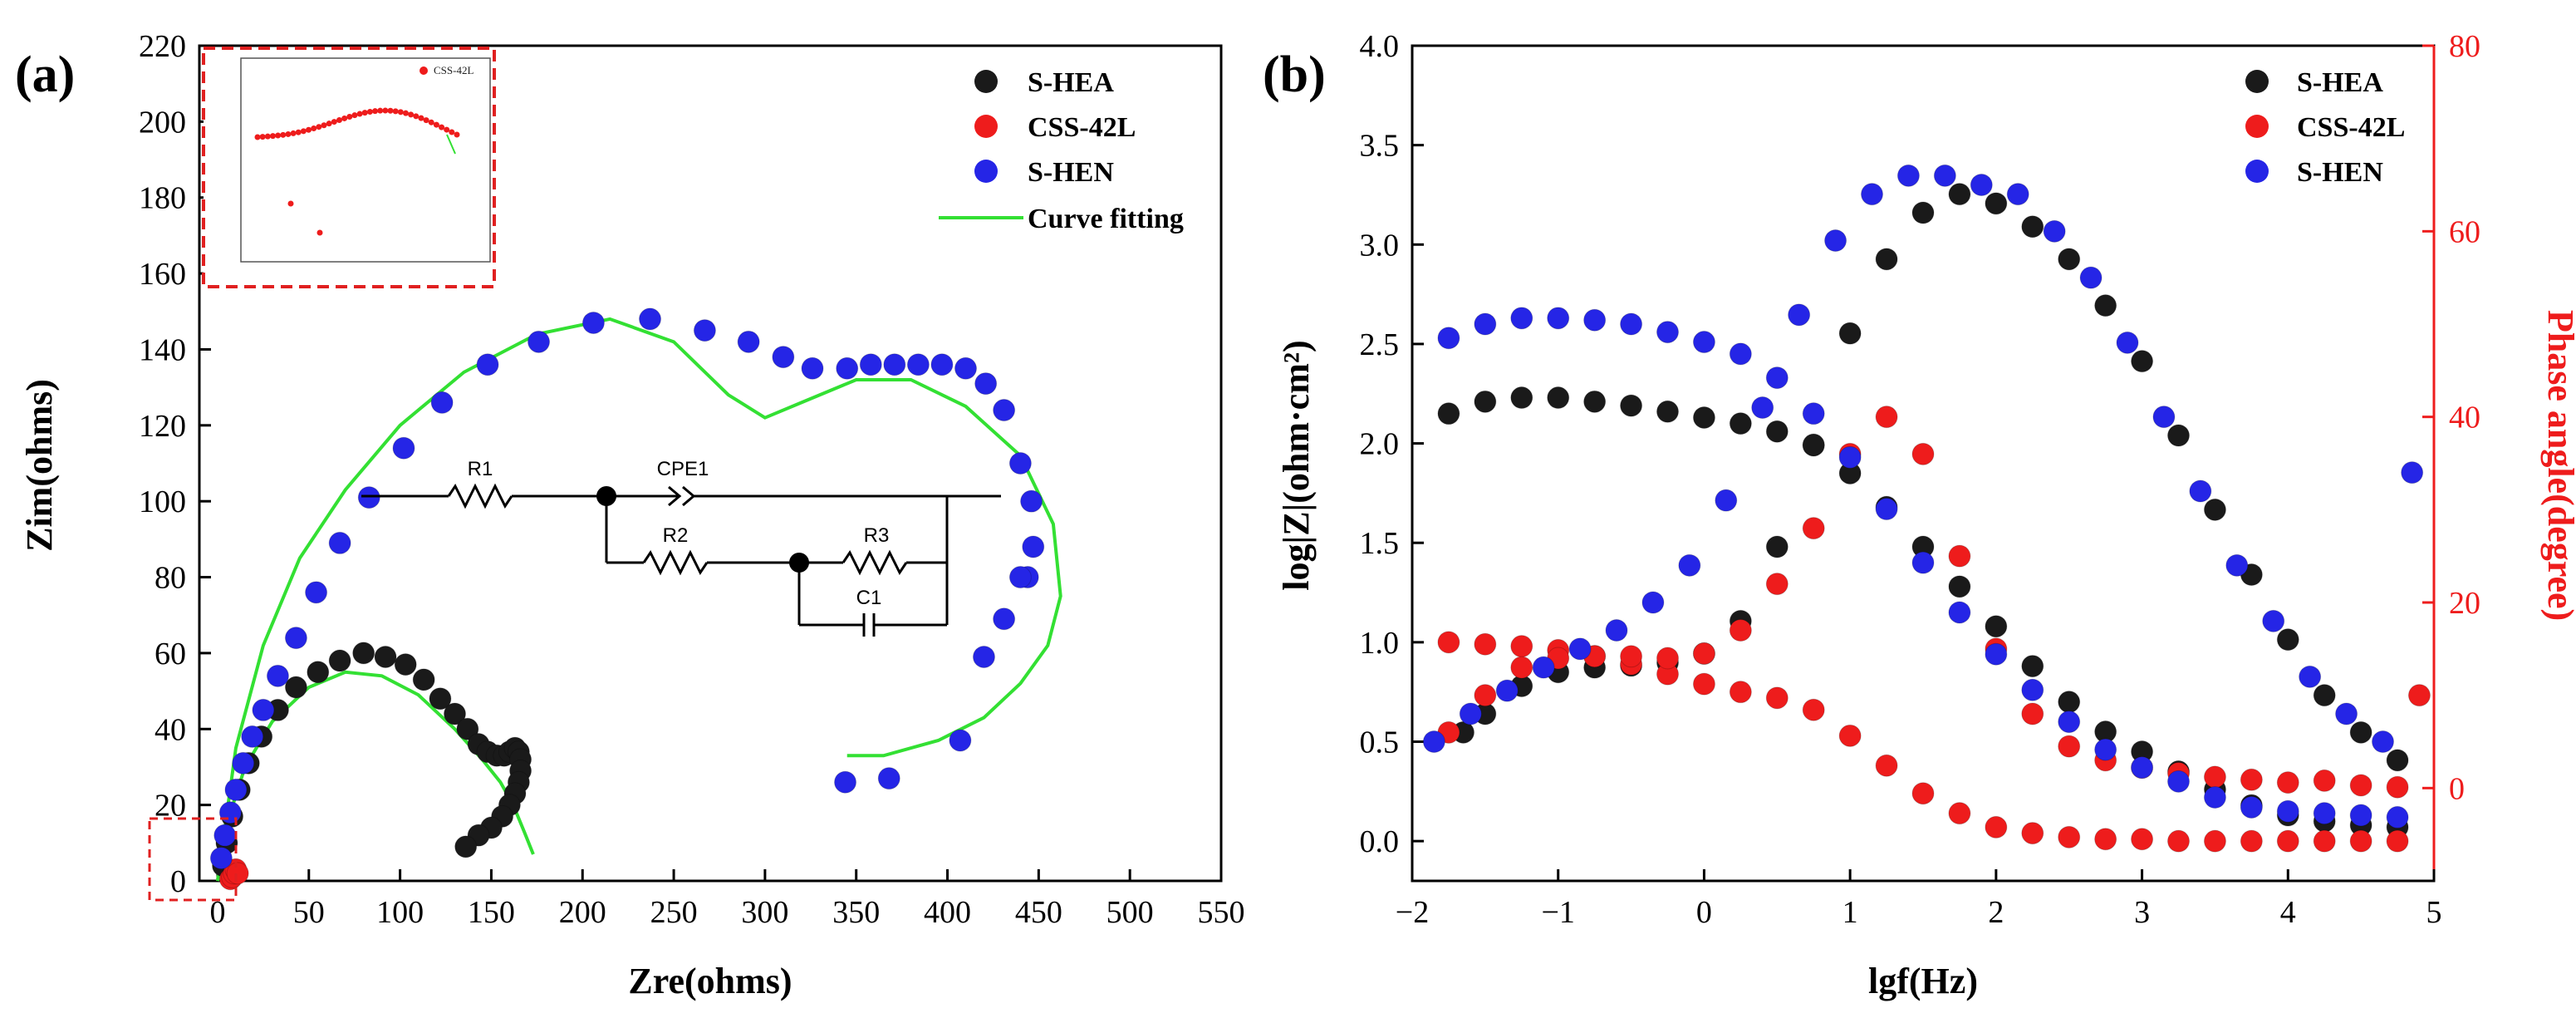  I want to click on inset-fit, so click(451, 144).